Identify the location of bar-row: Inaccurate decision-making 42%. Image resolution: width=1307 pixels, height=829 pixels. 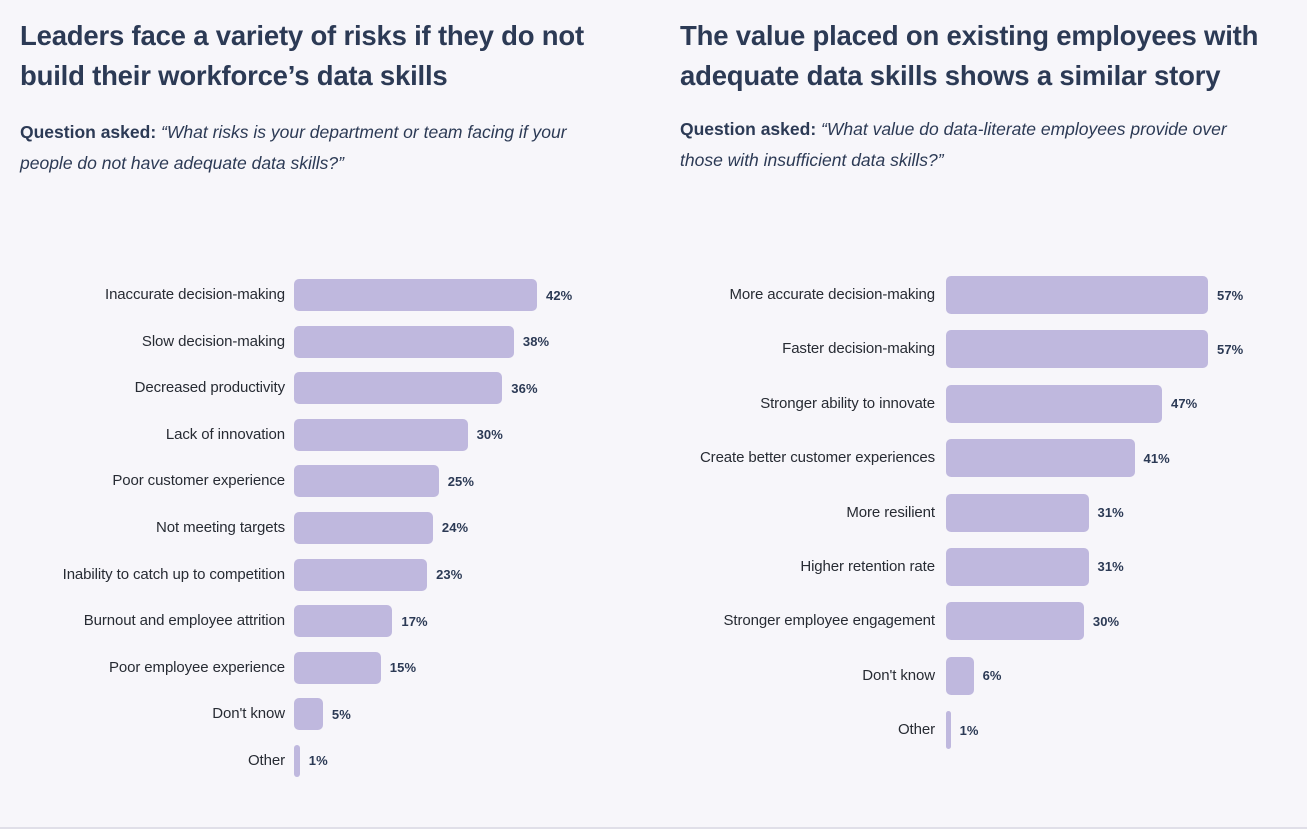
(286, 295).